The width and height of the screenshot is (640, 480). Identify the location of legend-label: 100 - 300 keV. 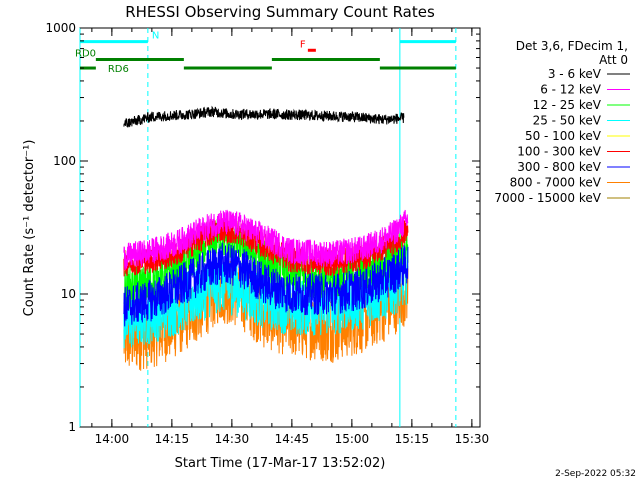
(559, 152).